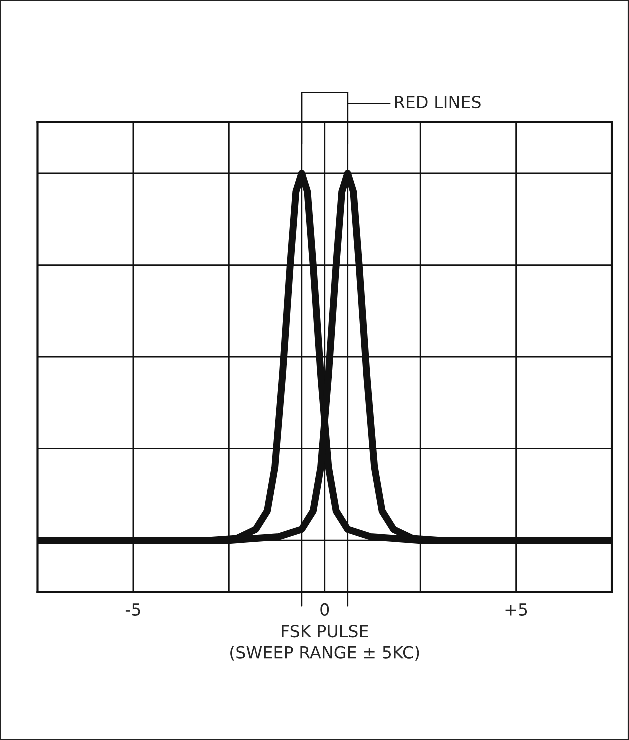 The height and width of the screenshot is (740, 629). I want to click on x-tick-label: +5, so click(517, 610).